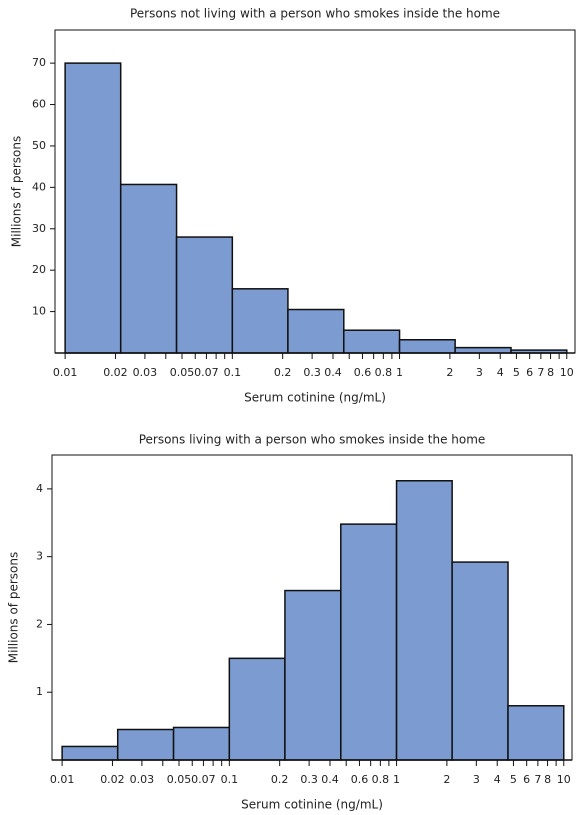 Image resolution: width=586 pixels, height=815 pixels. I want to click on y-tick-label: 10, so click(39, 311).